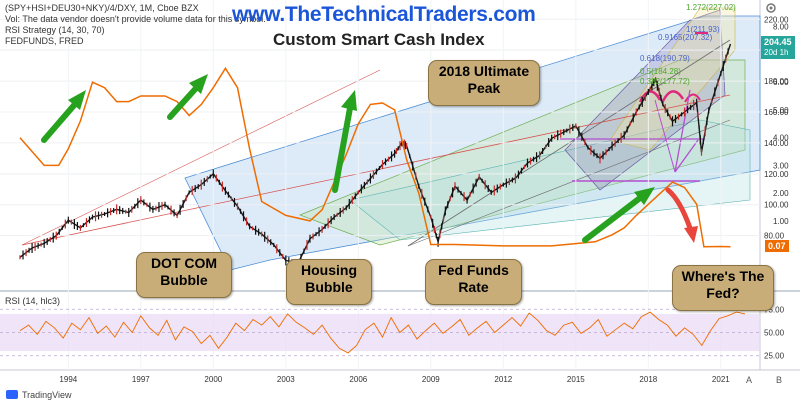 This screenshot has width=800, height=404. I want to click on x-tick-label: 2015, so click(576, 379).